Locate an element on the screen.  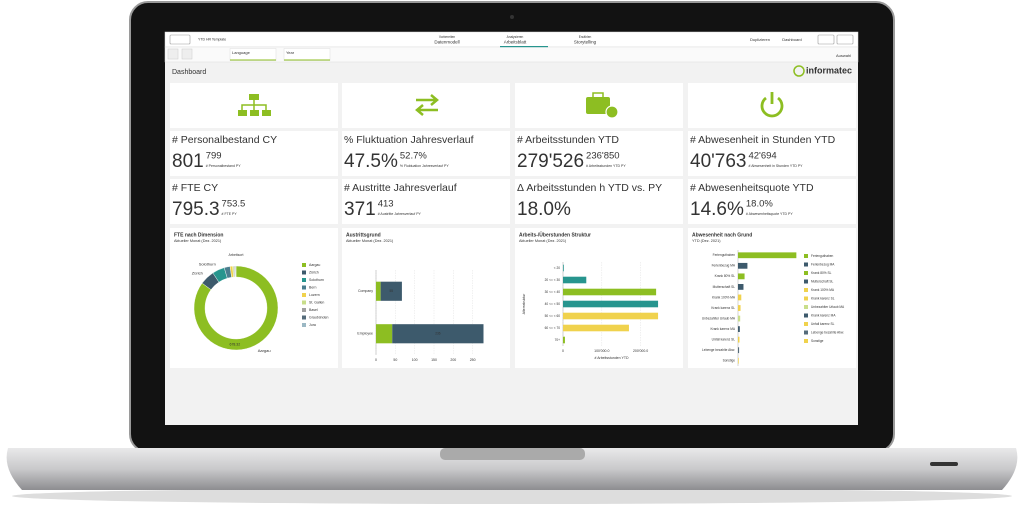
legend-label: Luzern is located at coordinates (314, 295).